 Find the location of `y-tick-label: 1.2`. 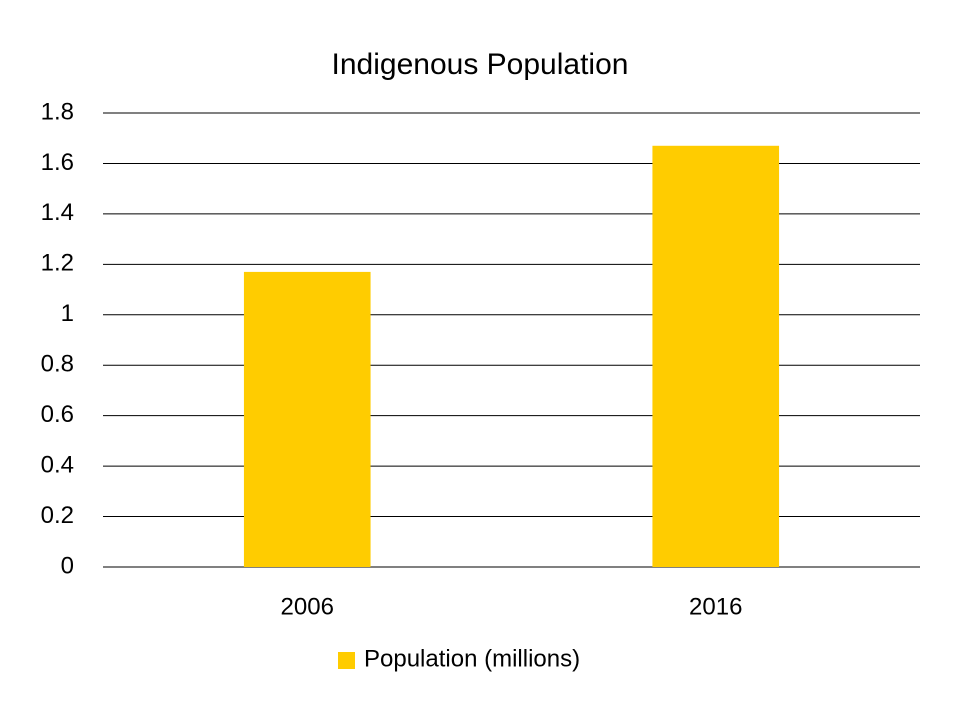

y-tick-label: 1.2 is located at coordinates (57, 263).